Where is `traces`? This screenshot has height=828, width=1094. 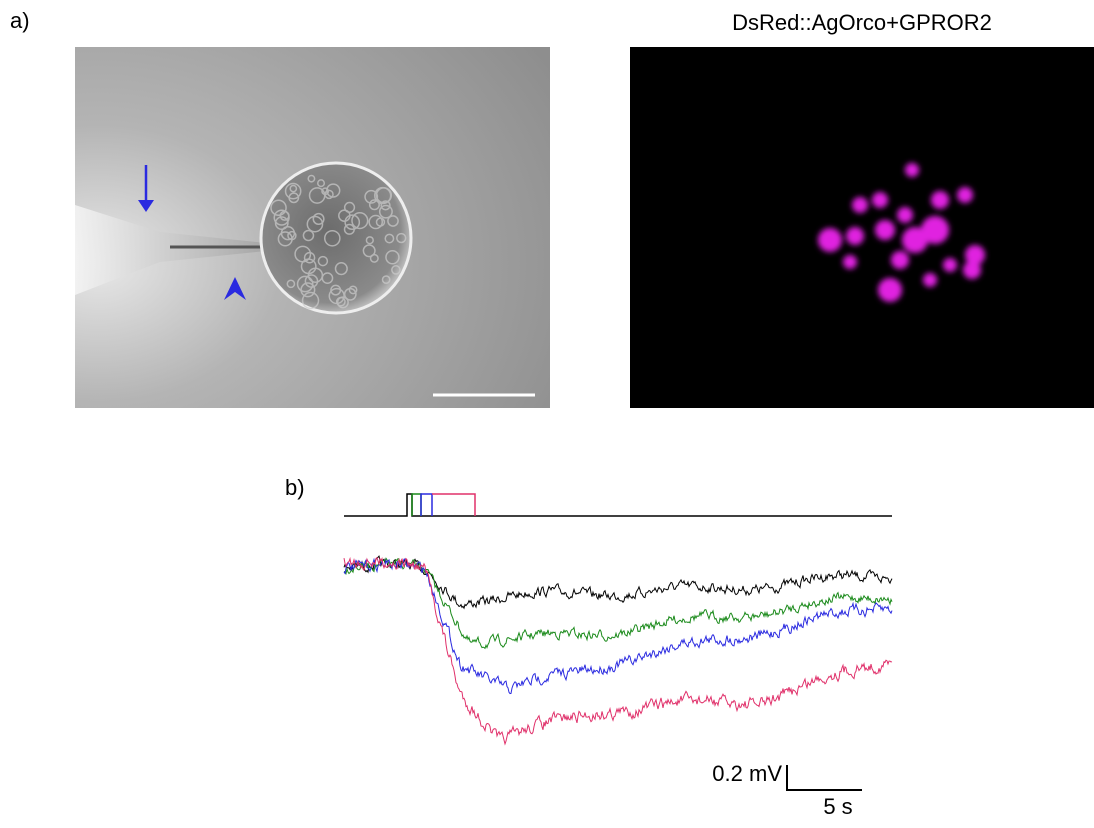 traces is located at coordinates (618, 650).